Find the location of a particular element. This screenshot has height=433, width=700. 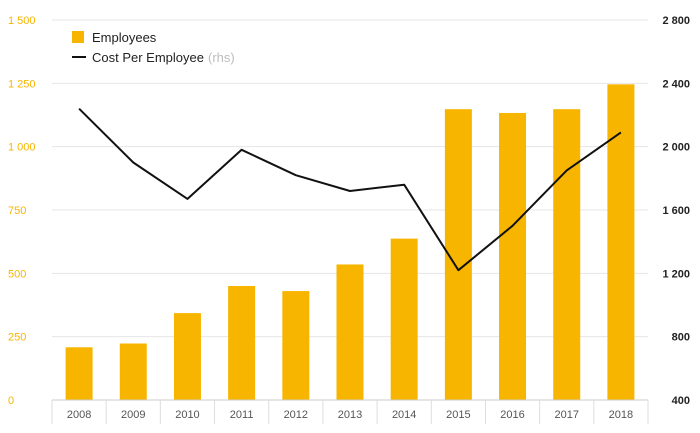

left-tick-label: 1 000 is located at coordinates (22, 148).